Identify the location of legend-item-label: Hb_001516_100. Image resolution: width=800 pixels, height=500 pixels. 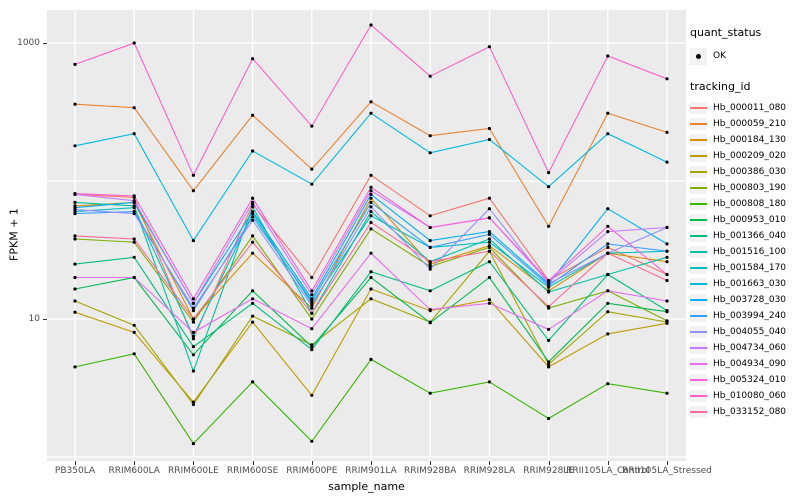
(750, 252).